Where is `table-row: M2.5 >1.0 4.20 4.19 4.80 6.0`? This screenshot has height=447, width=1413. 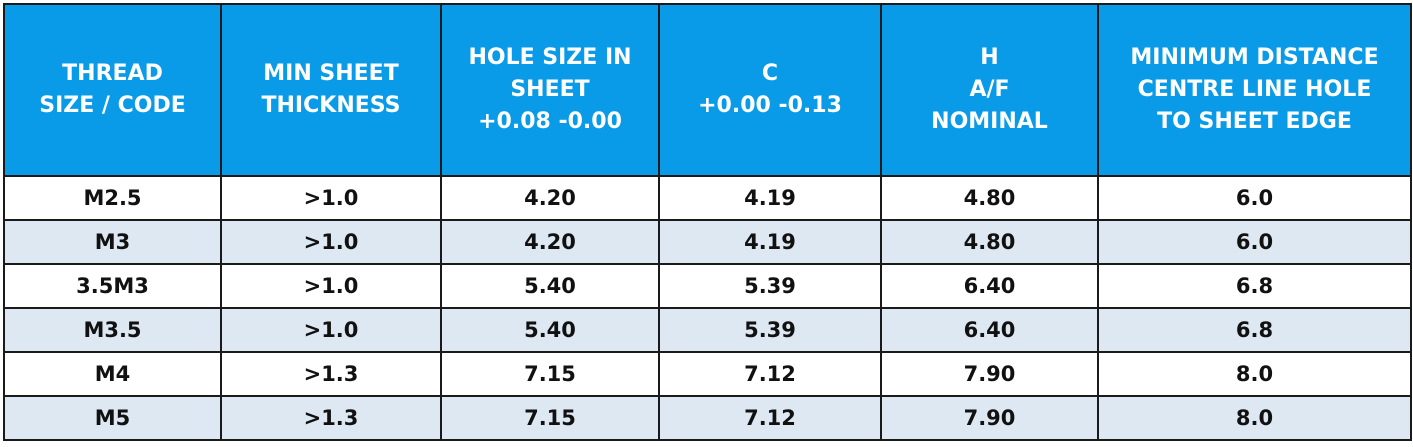
table-row: M2.5 >1.0 4.20 4.19 4.80 6.0 is located at coordinates (707, 198).